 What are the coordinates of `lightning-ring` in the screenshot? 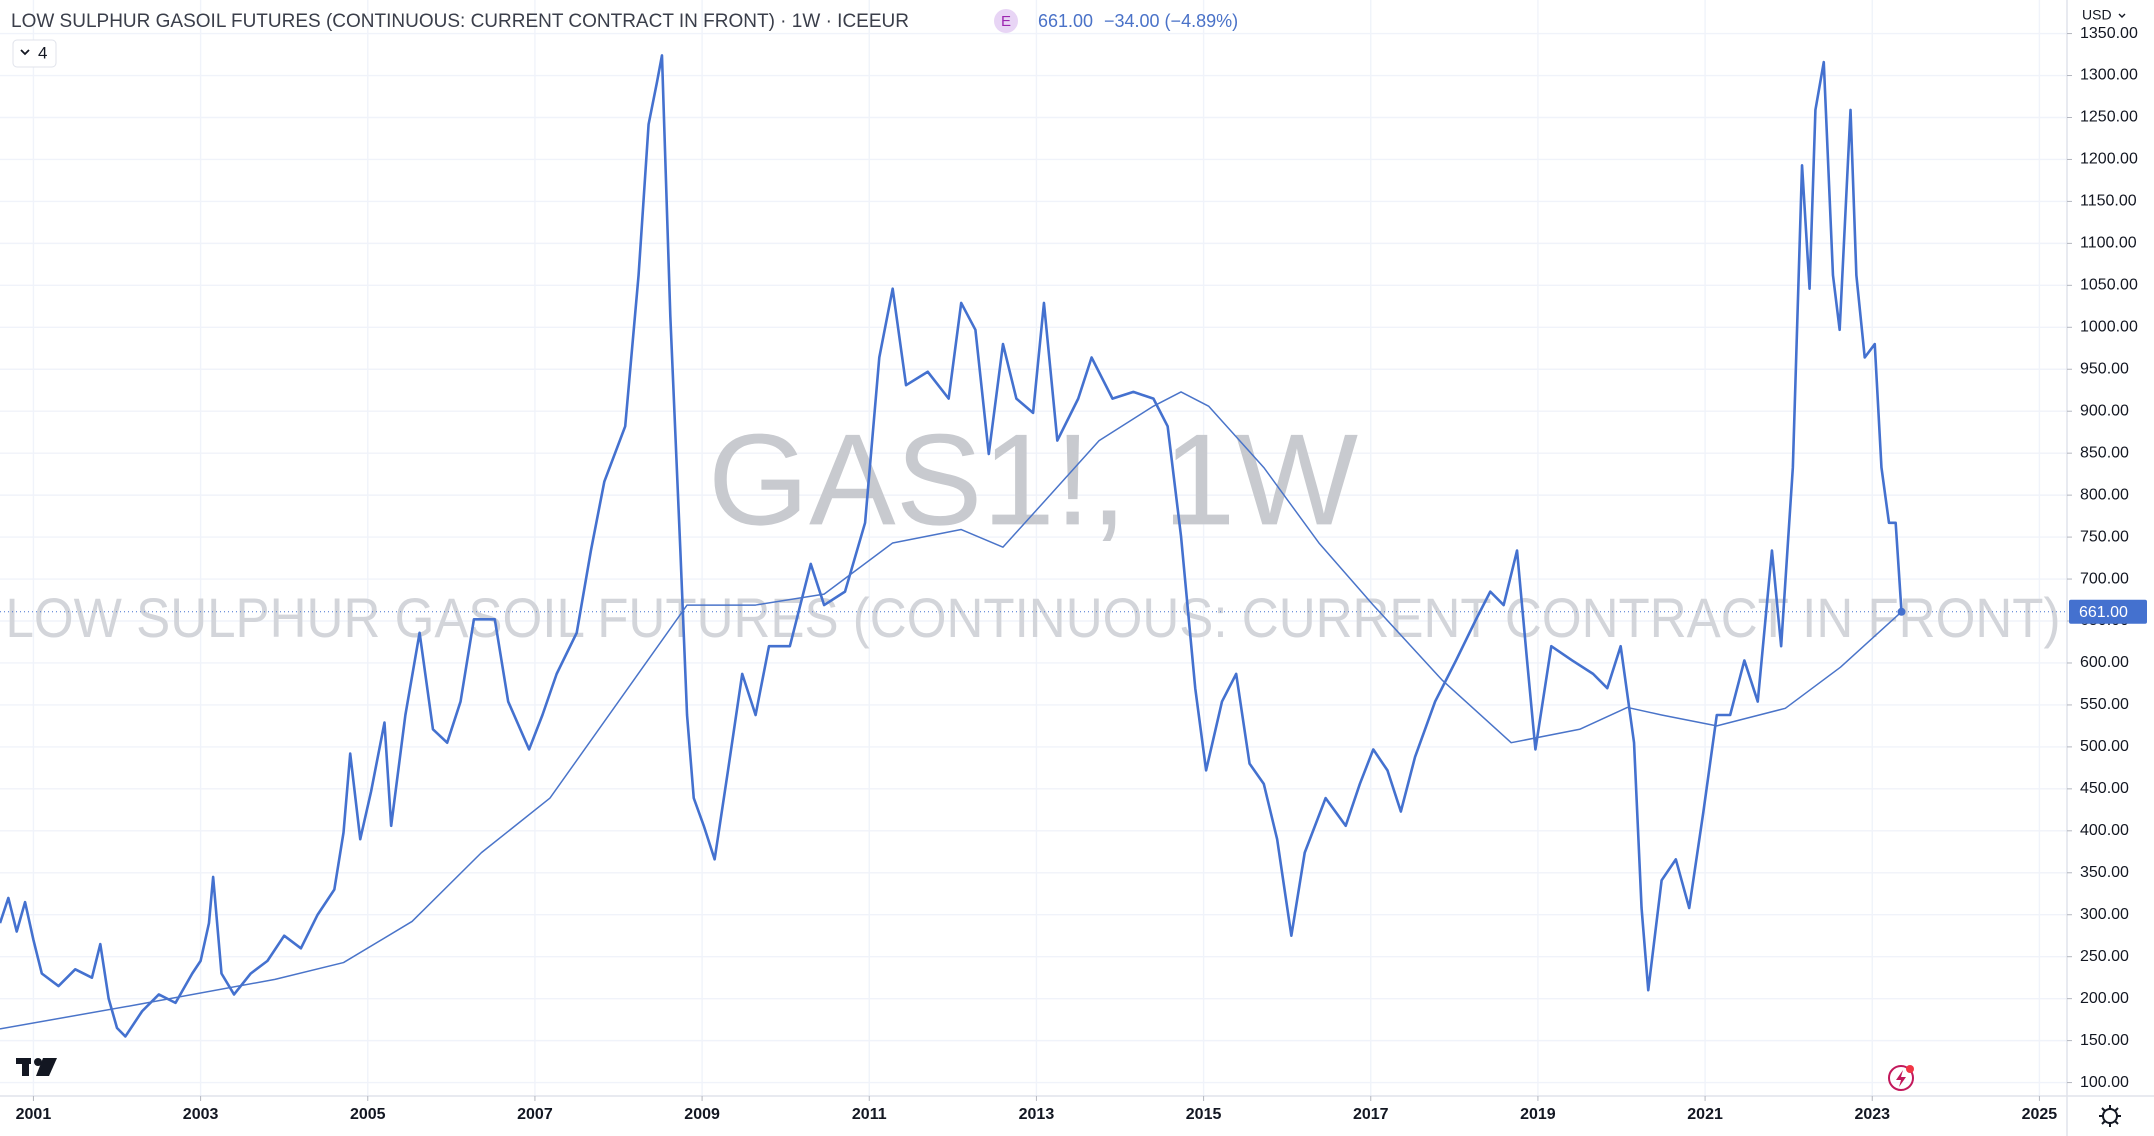 It's located at (1901, 1078).